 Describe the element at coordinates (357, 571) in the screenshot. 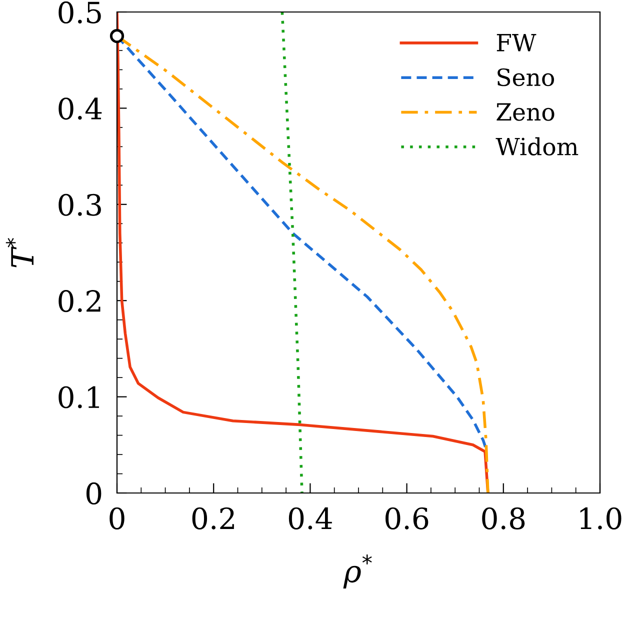

I see `x-axis-title: ρ$^{*}$` at that location.